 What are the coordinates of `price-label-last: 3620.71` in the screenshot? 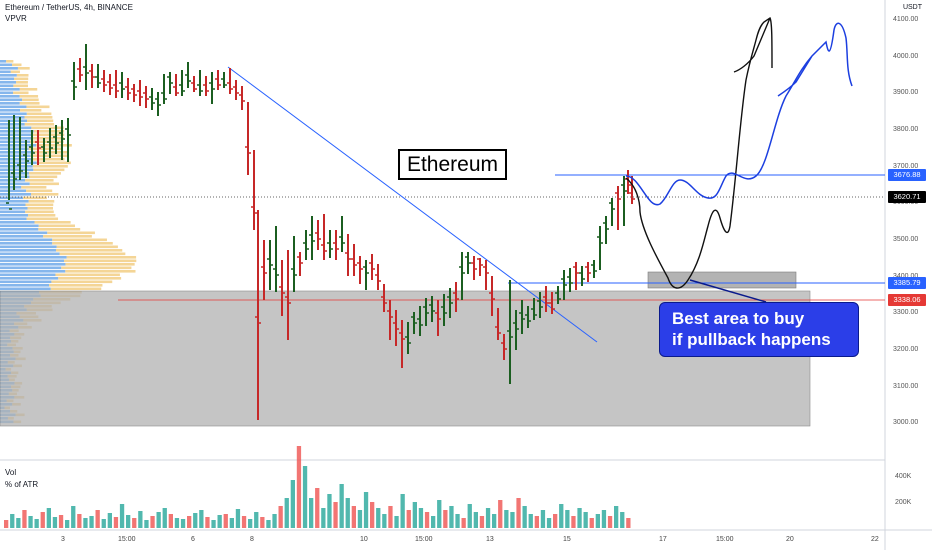 It's located at (907, 197).